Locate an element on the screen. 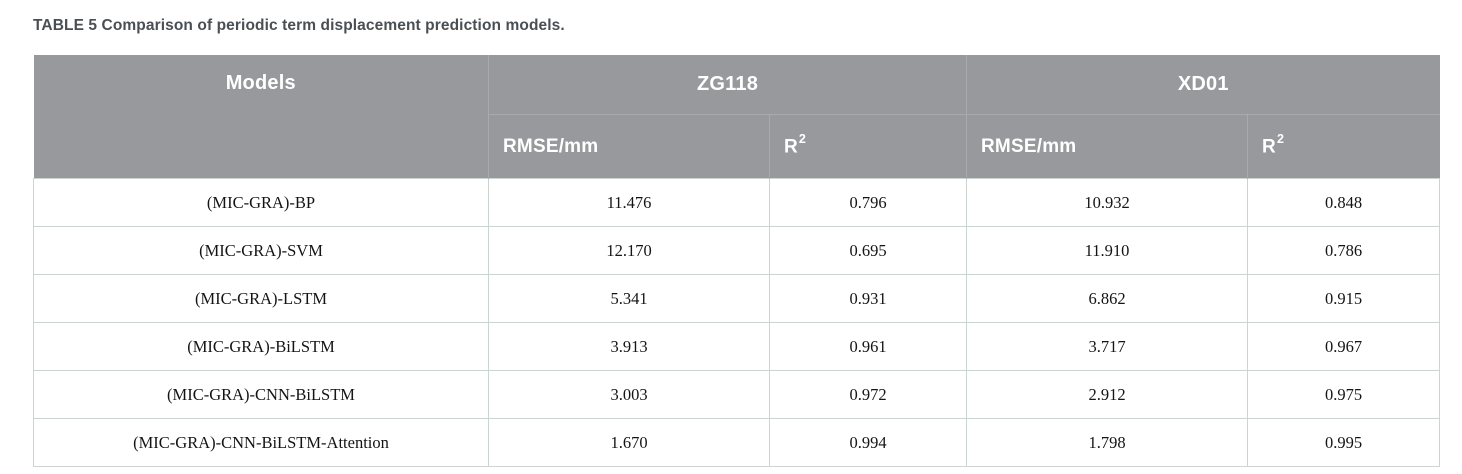 The width and height of the screenshot is (1462, 474). model-name-cell: (MIC-GRA)-BiLSTM is located at coordinates (261, 346).